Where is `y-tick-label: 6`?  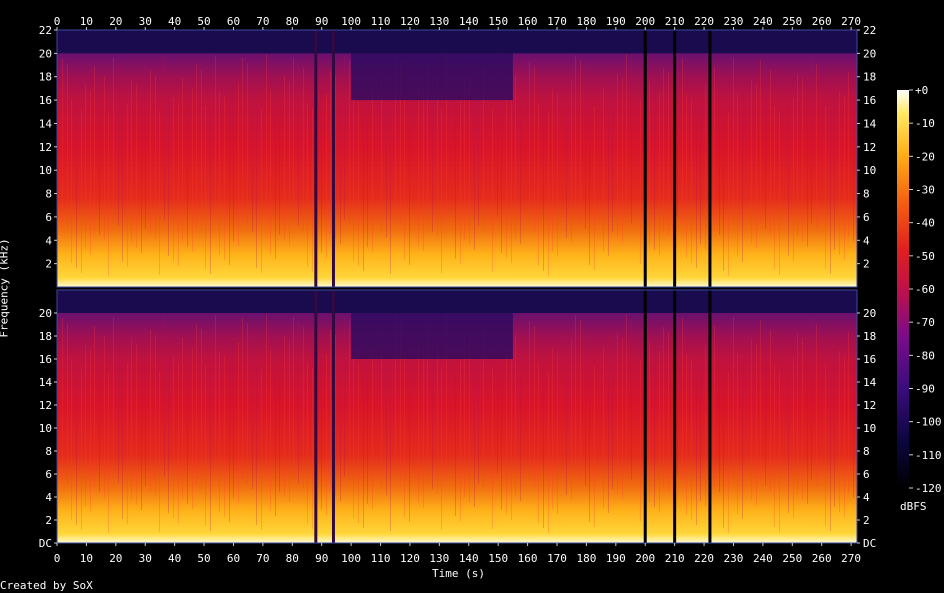 y-tick-label: 6 is located at coordinates (48, 474).